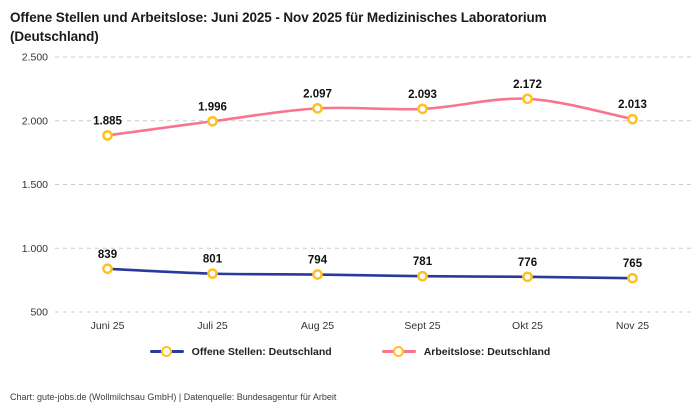 This screenshot has width=700, height=408. Describe the element at coordinates (318, 261) in the screenshot. I see `data-point-label: 794` at that location.